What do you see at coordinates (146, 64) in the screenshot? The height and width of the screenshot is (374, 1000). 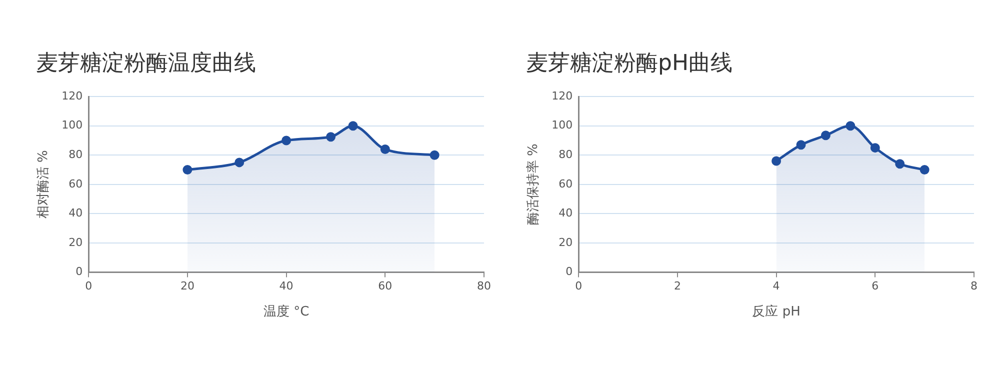 I see `chart-title: 麦芽糖淀粉酶温度曲线` at bounding box center [146, 64].